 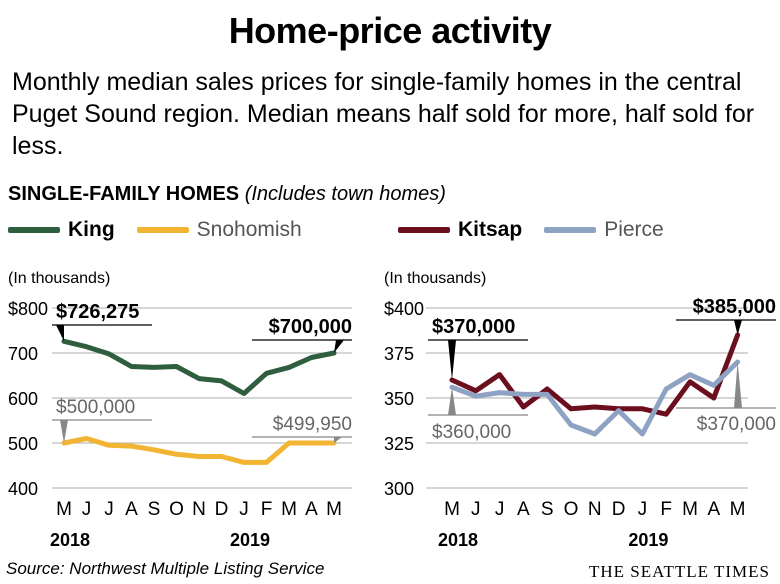 I want to click on series-line-snohomish, so click(x=199, y=450).